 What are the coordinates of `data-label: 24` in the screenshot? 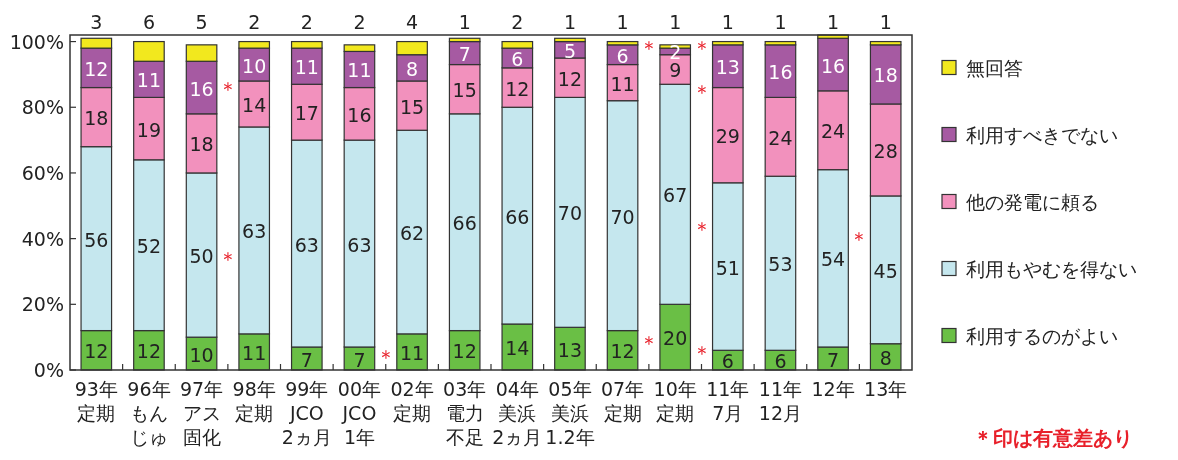 It's located at (833, 131).